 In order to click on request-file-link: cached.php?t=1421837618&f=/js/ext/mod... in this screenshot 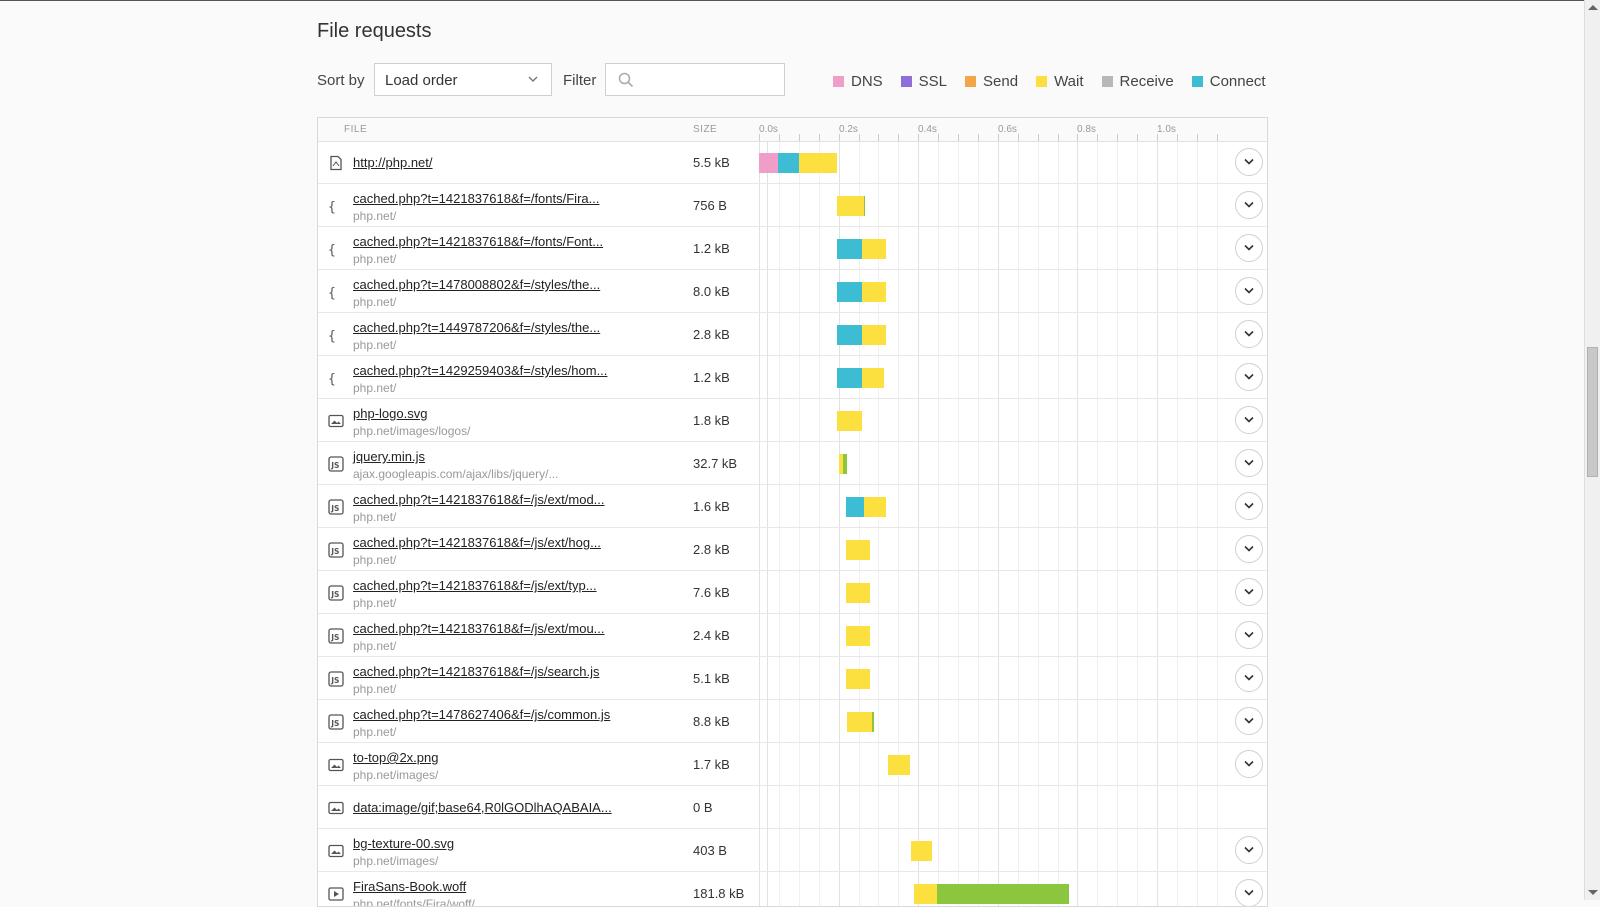, I will do `click(479, 499)`.